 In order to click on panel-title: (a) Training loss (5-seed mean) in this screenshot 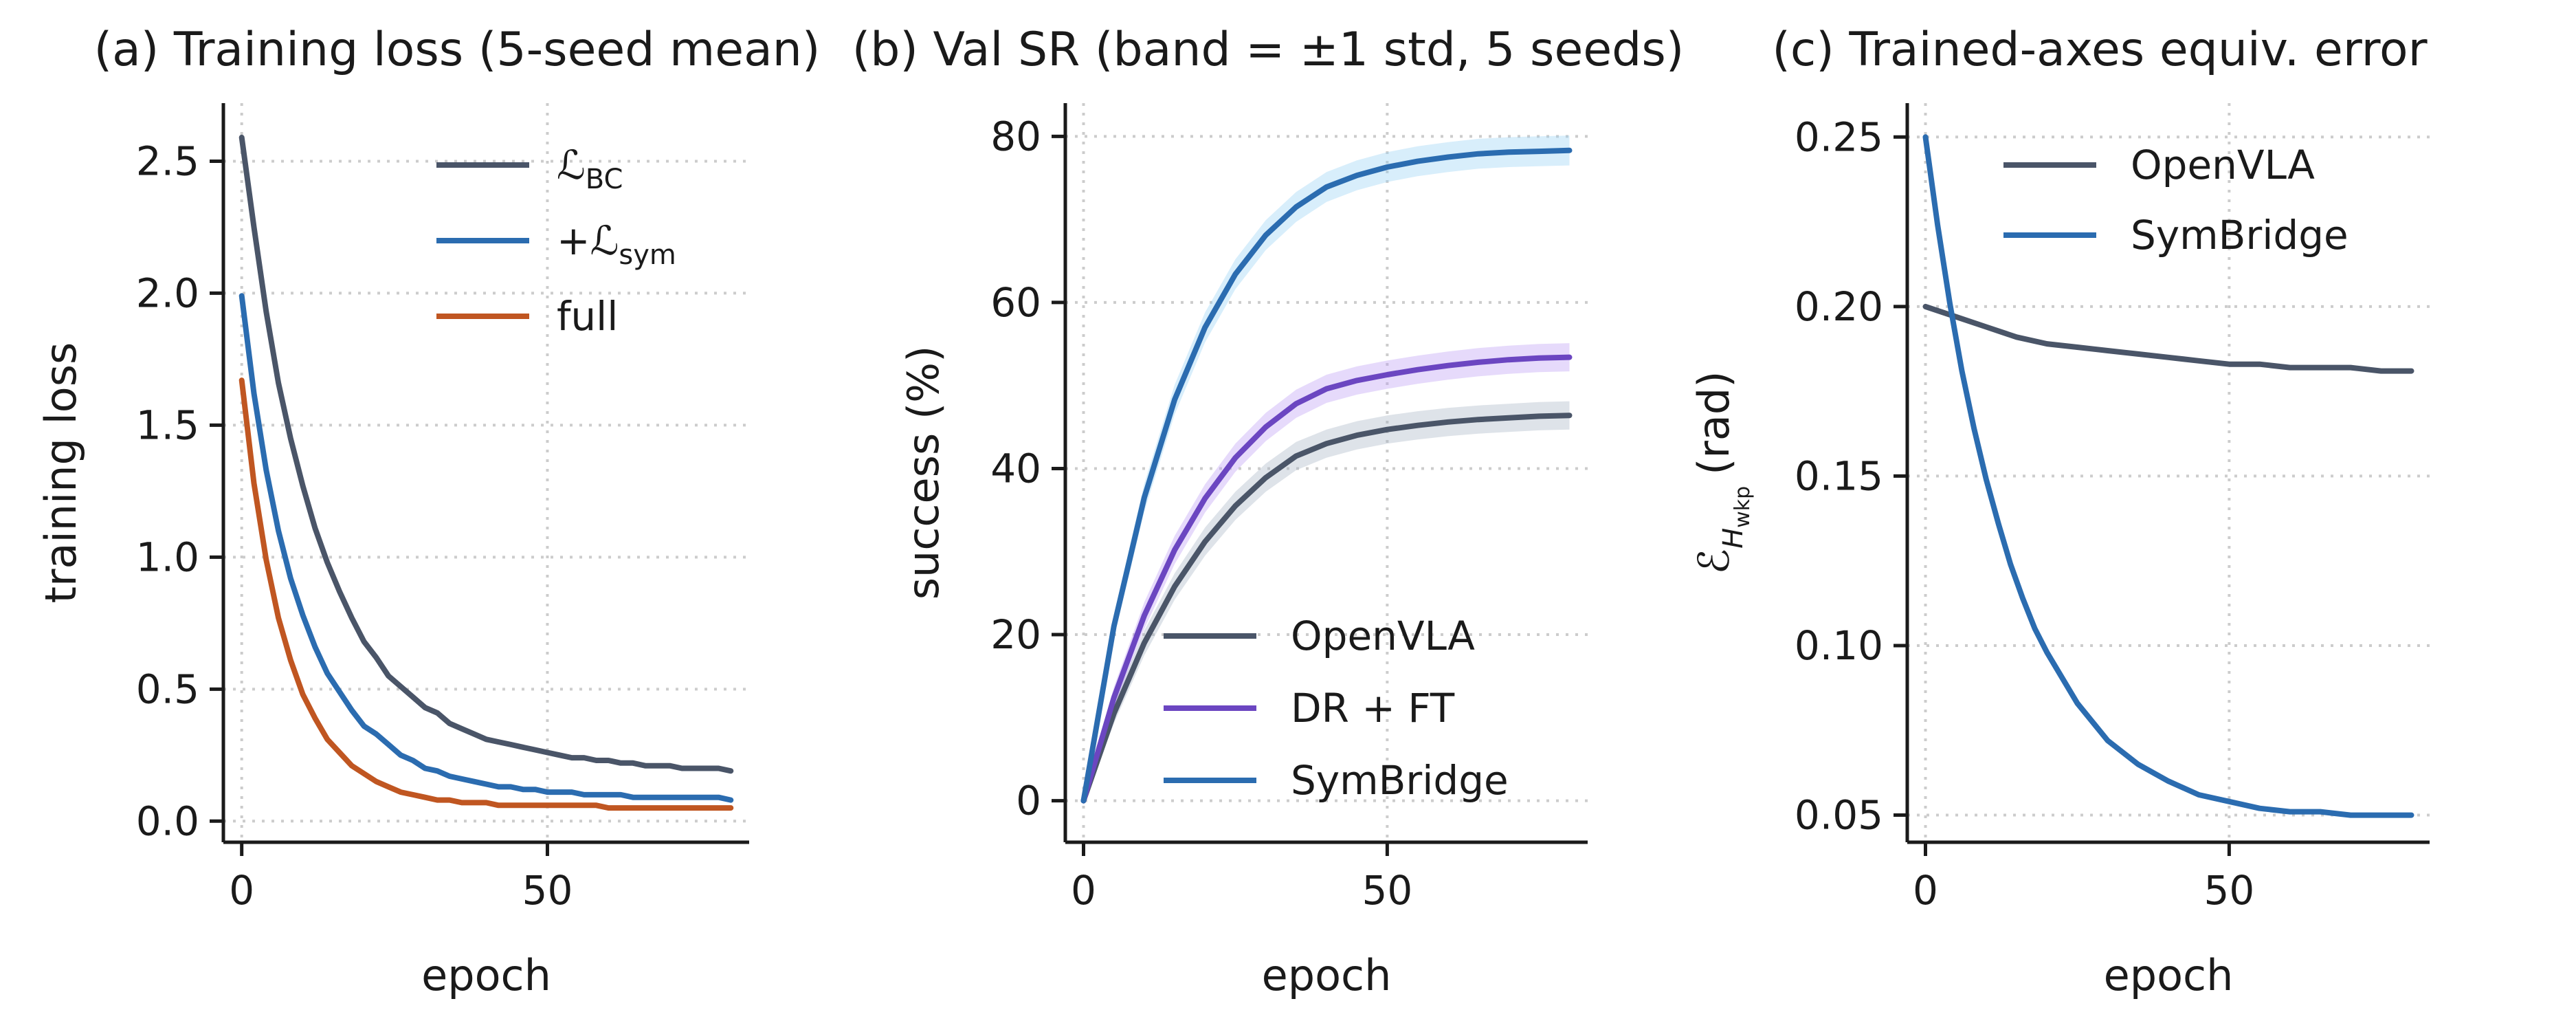, I will do `click(457, 50)`.